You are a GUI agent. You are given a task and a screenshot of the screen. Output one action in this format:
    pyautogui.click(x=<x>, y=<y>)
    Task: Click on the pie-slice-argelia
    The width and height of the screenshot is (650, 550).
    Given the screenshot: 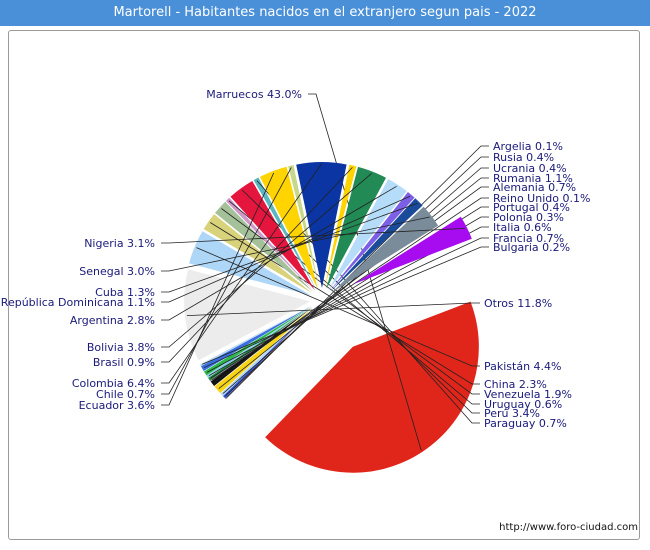 What is the action you would take?
    pyautogui.click(x=269, y=354)
    